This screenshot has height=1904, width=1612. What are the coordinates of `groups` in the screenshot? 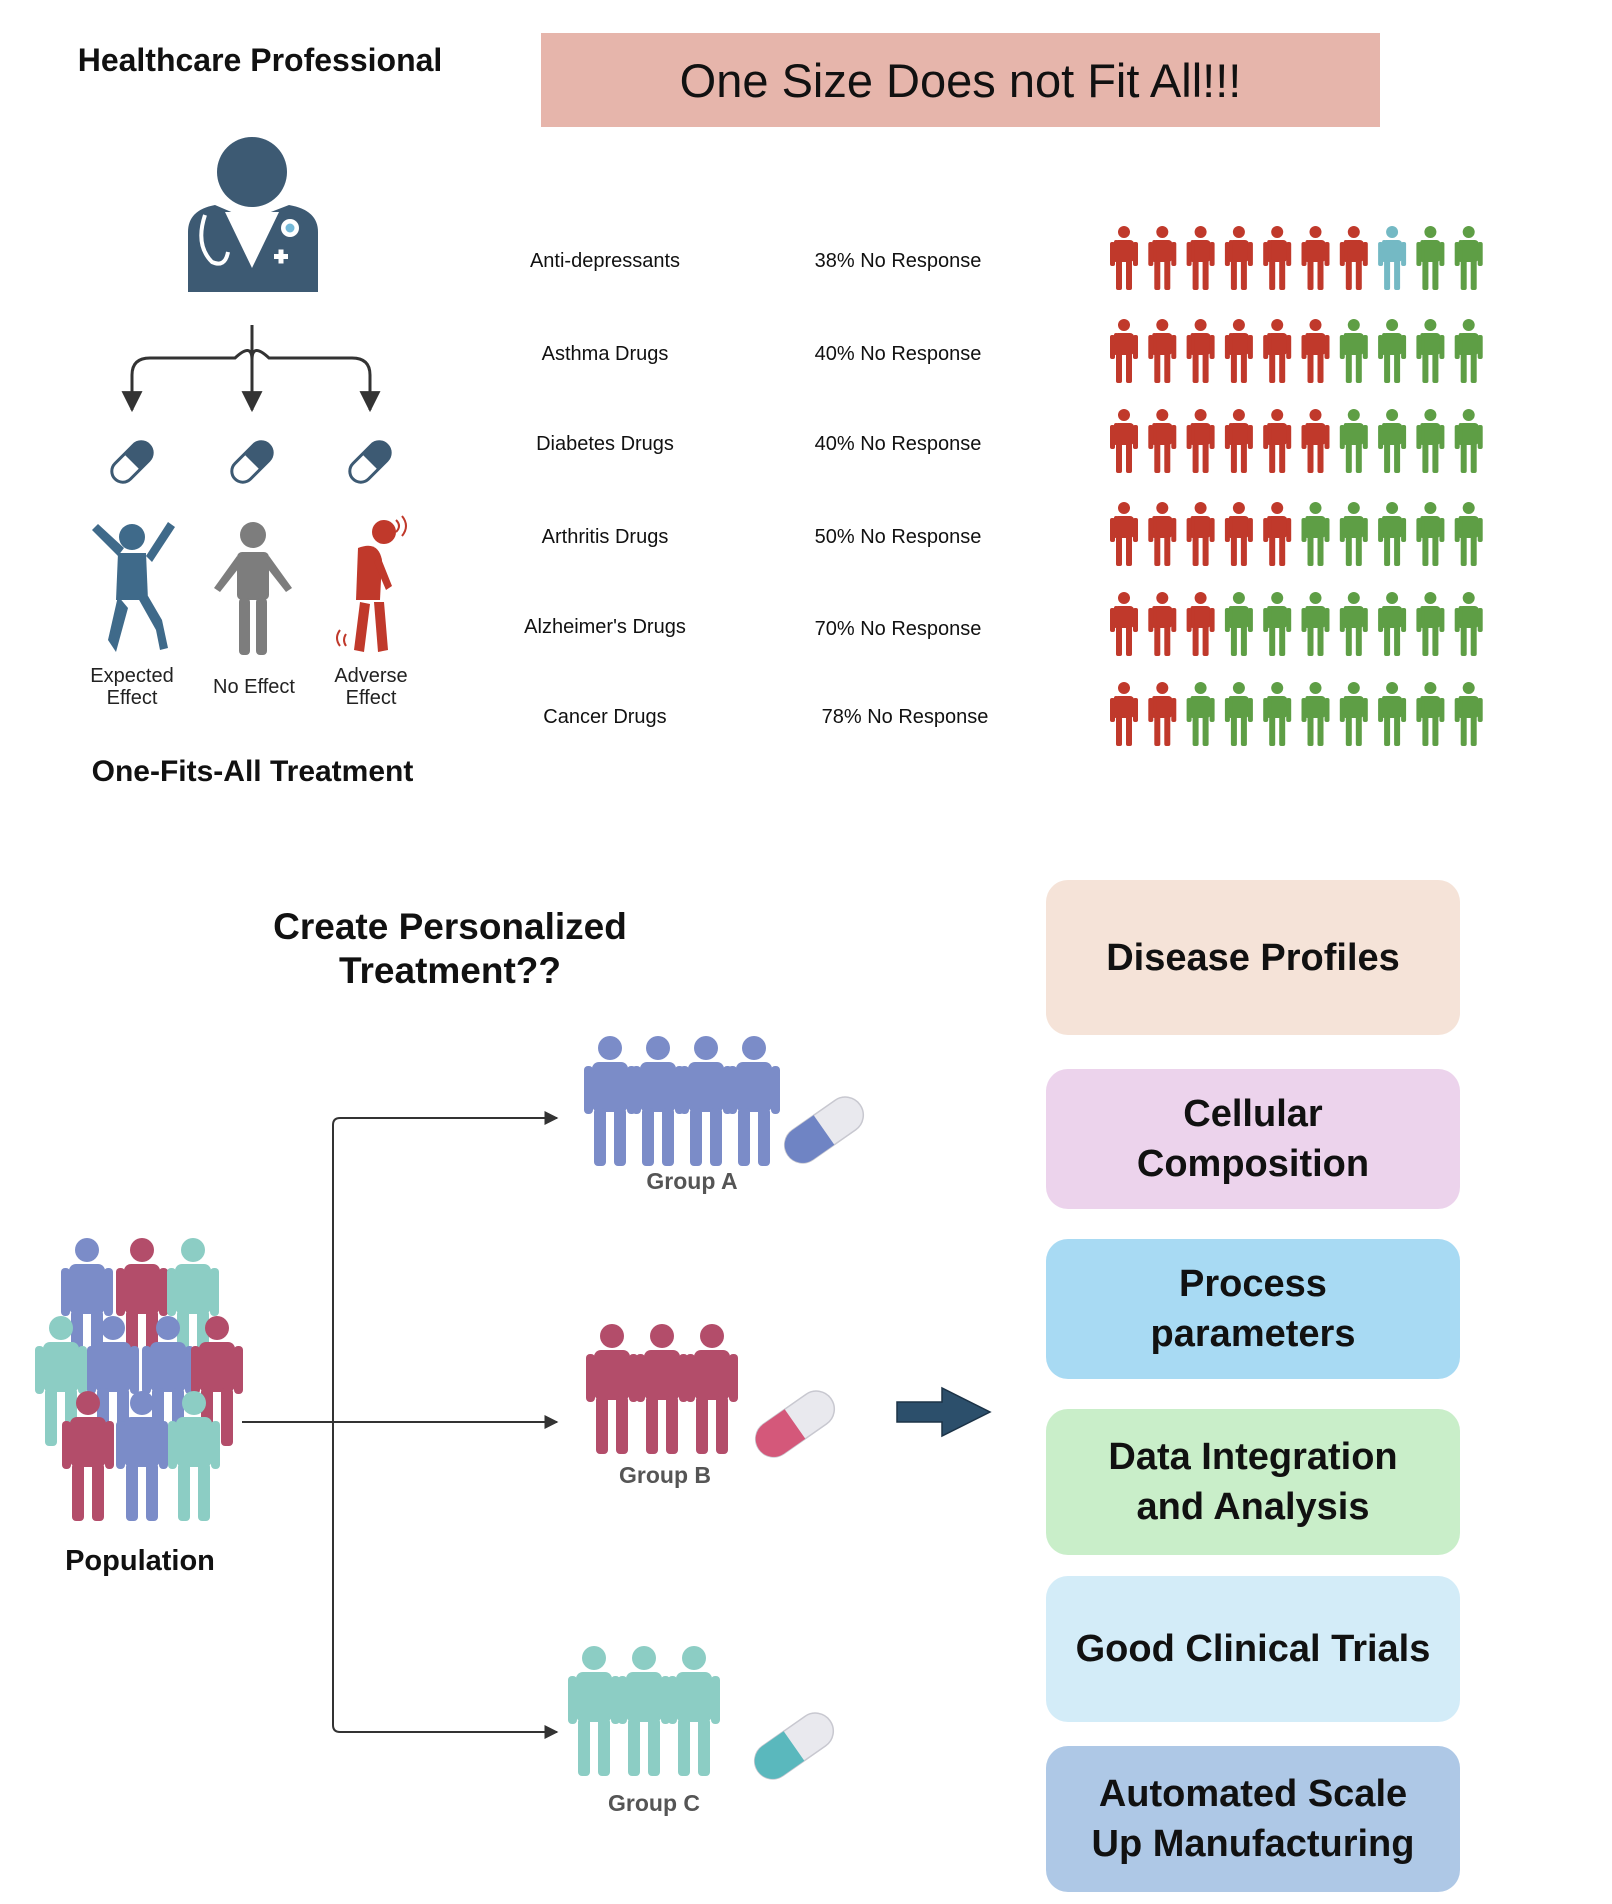 It's located at (716, 1408).